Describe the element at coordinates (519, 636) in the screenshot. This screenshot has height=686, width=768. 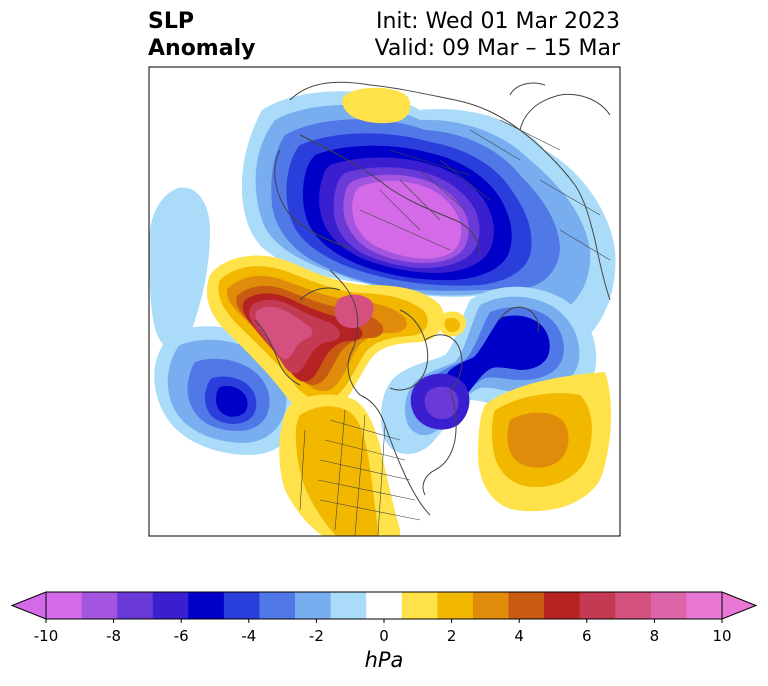
I see `colorbar-tick-label: 4` at that location.